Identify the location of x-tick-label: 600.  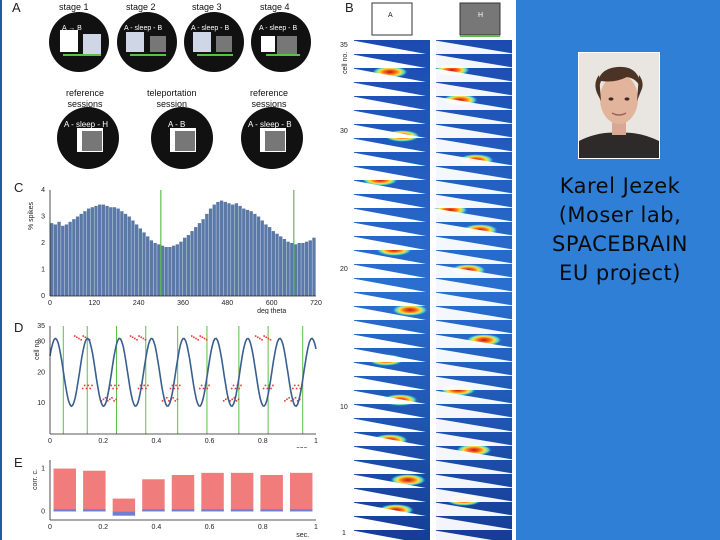
(272, 303).